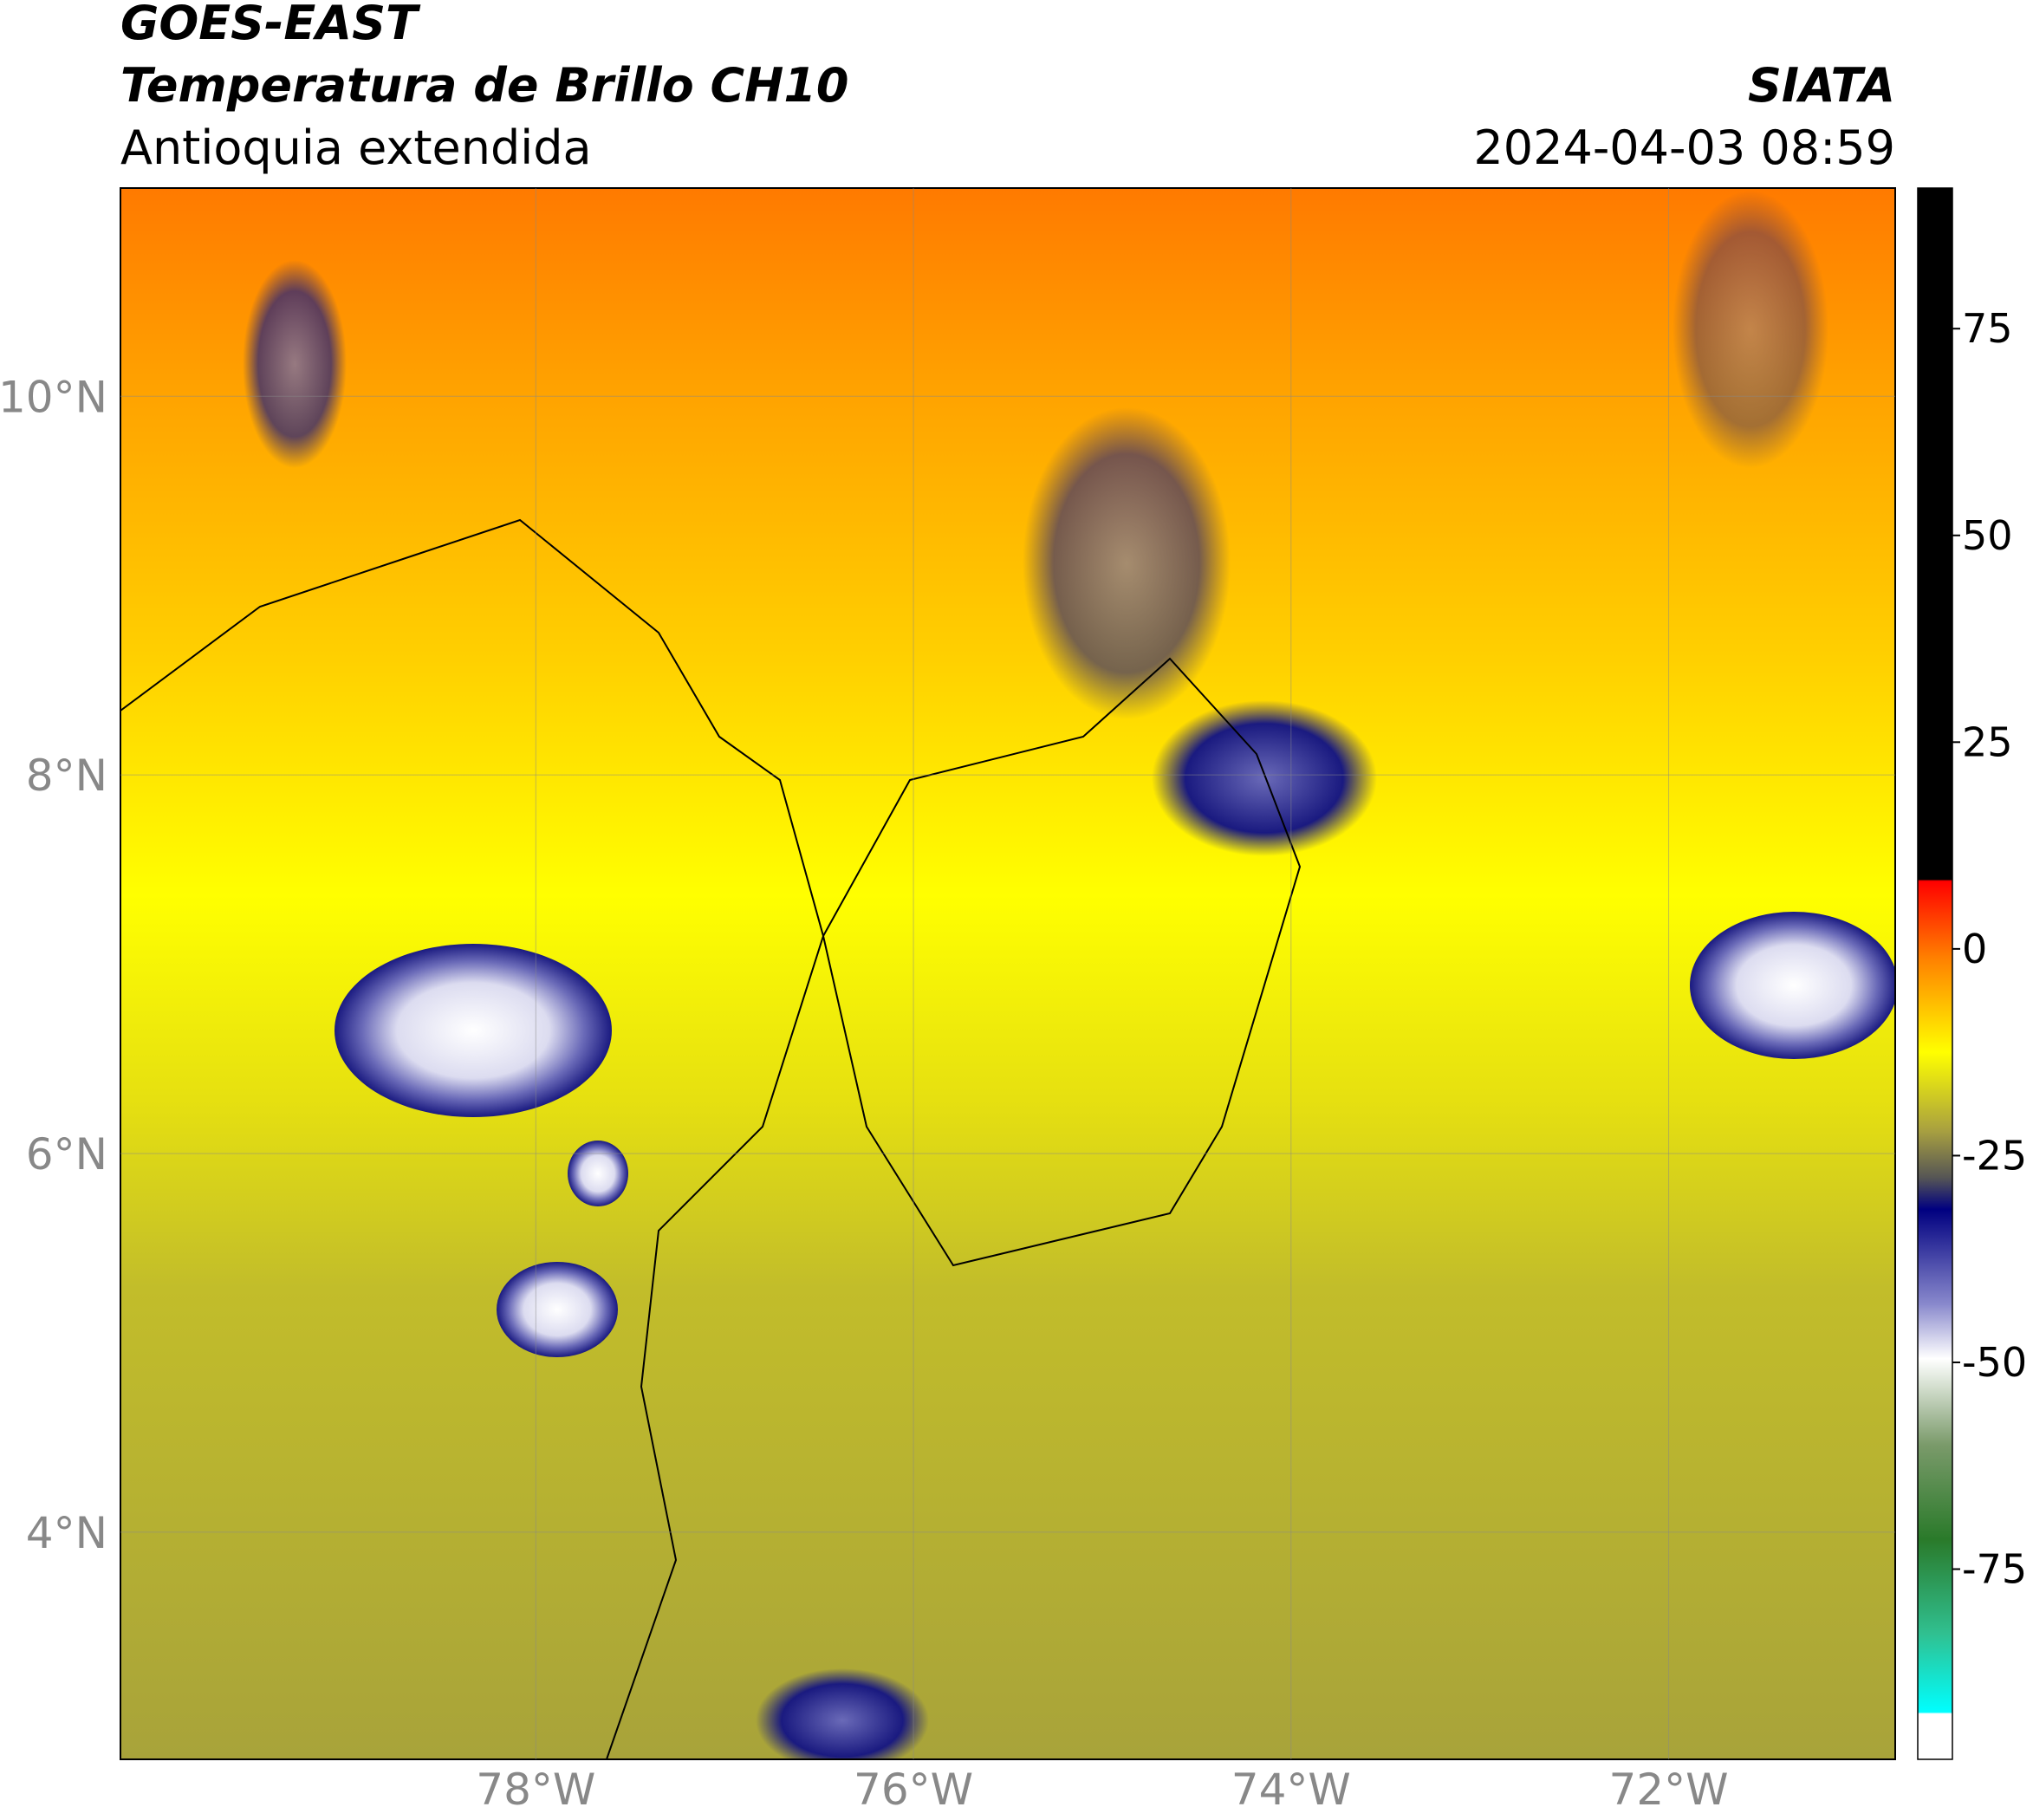 The width and height of the screenshot is (2033, 1820). What do you see at coordinates (1974, 949) in the screenshot?
I see `colorbar-tick-label: 0` at bounding box center [1974, 949].